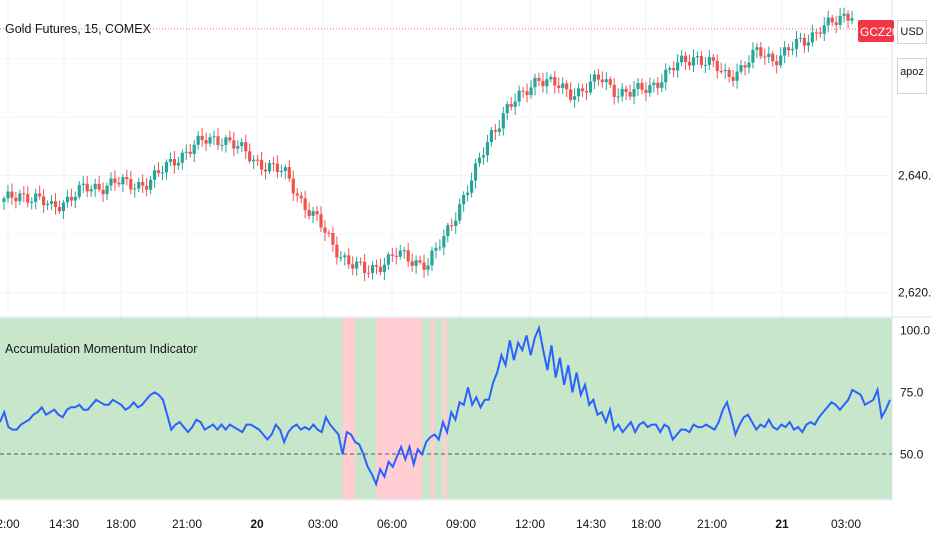 The height and width of the screenshot is (550, 932). What do you see at coordinates (461, 524) in the screenshot?
I see `time-tick-label: 09:00` at bounding box center [461, 524].